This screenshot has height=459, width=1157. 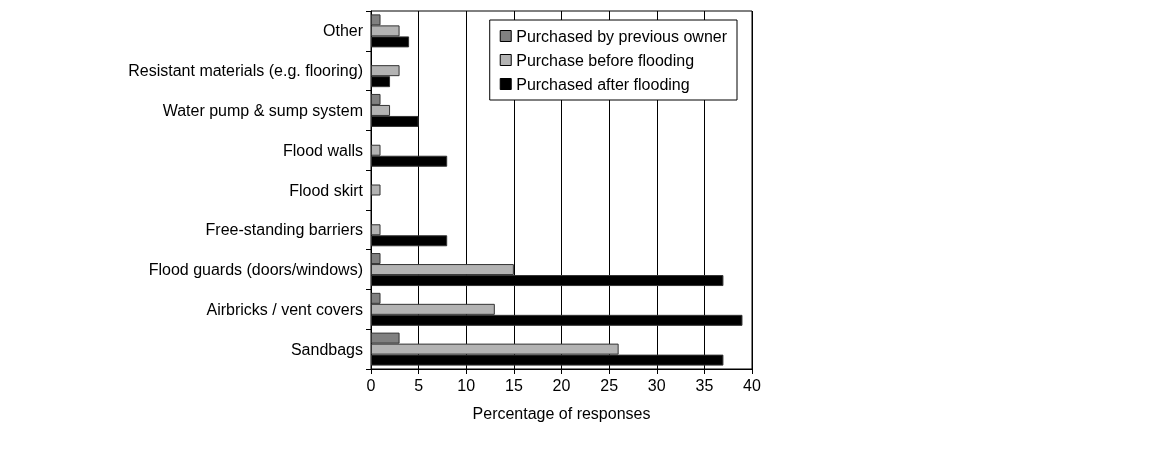 I want to click on y-tick-label: Flood guards (doors/windows), so click(x=255, y=270).